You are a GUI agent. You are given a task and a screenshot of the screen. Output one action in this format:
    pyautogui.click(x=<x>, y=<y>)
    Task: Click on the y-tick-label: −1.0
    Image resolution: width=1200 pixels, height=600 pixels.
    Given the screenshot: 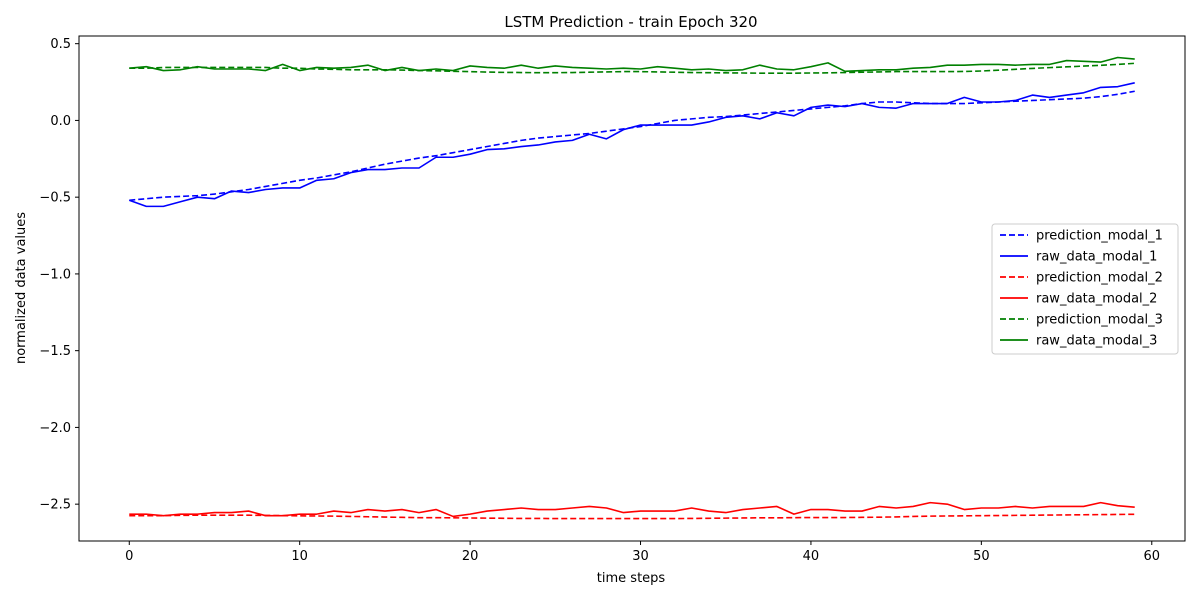 What is the action you would take?
    pyautogui.click(x=55, y=274)
    